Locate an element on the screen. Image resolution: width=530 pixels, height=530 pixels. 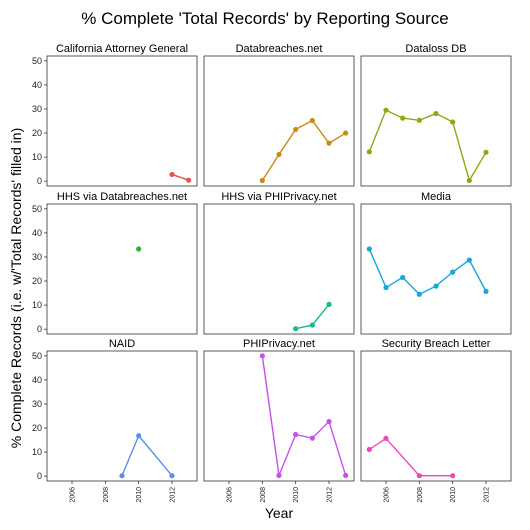
panel-hhs-via-phiprivacy-net: HHS via PHIPrivacy.net is located at coordinates (279, 263).